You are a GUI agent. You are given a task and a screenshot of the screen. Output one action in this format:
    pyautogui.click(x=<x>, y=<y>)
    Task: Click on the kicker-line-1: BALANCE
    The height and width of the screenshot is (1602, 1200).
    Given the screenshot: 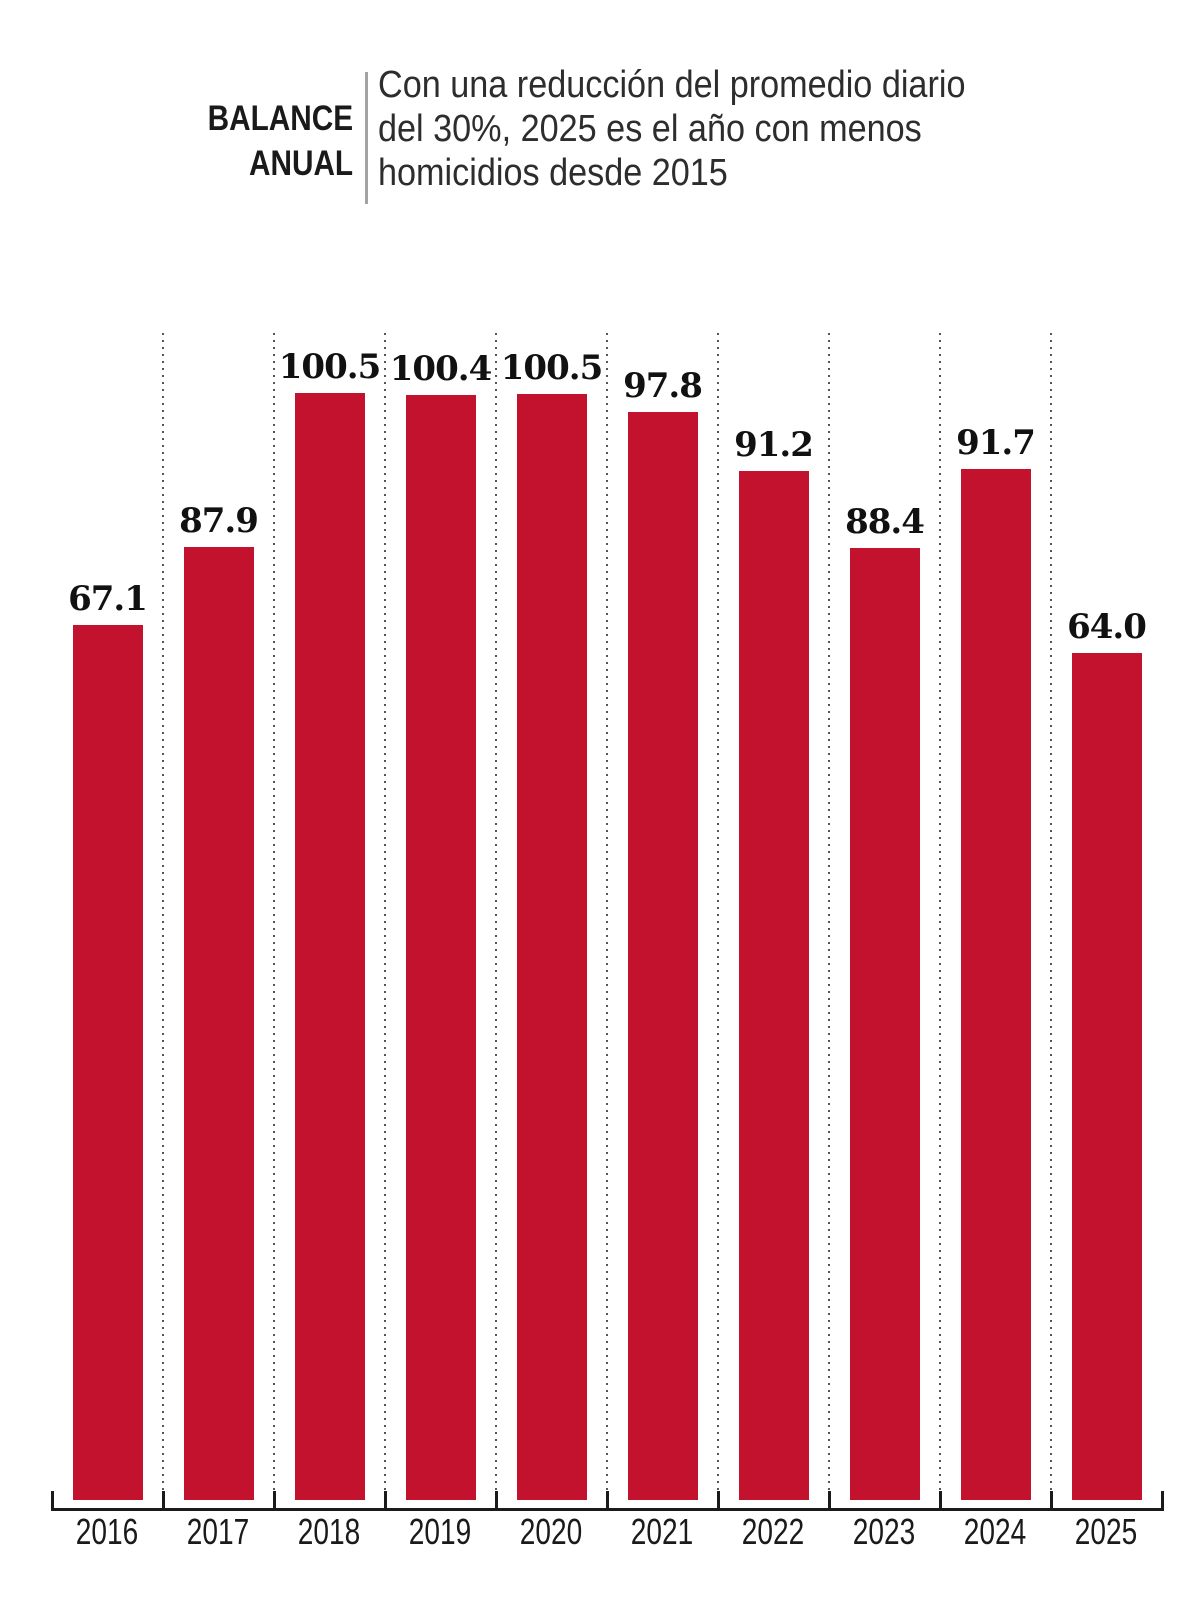 What is the action you would take?
    pyautogui.click(x=280, y=118)
    